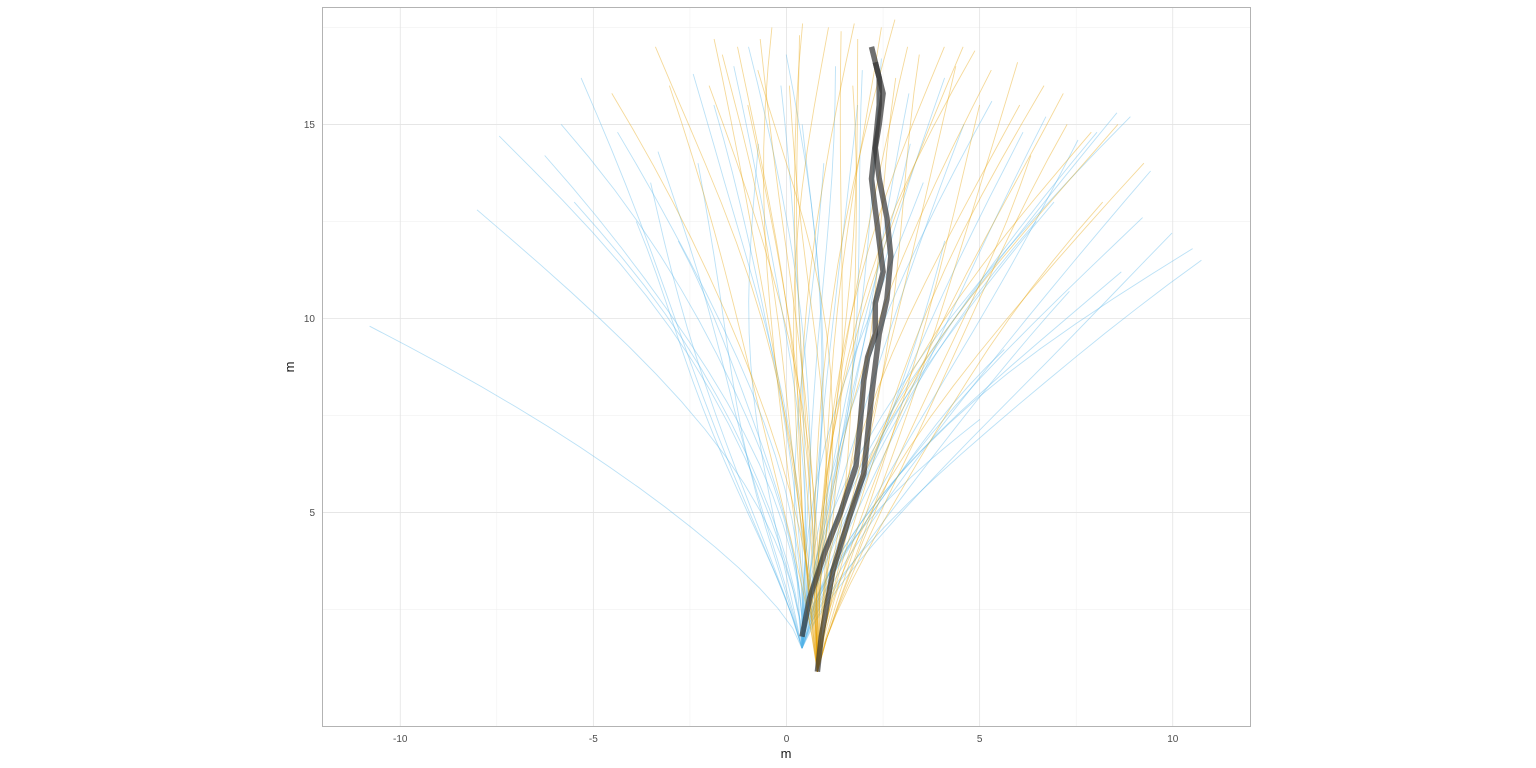 The image size is (1536, 768). I want to click on mean-trajectory-line, so click(854, 367).